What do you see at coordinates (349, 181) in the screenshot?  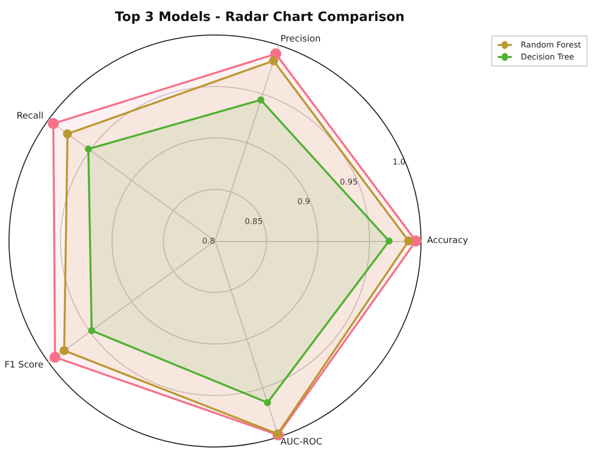 I see `y-tick-label: 0.95` at bounding box center [349, 181].